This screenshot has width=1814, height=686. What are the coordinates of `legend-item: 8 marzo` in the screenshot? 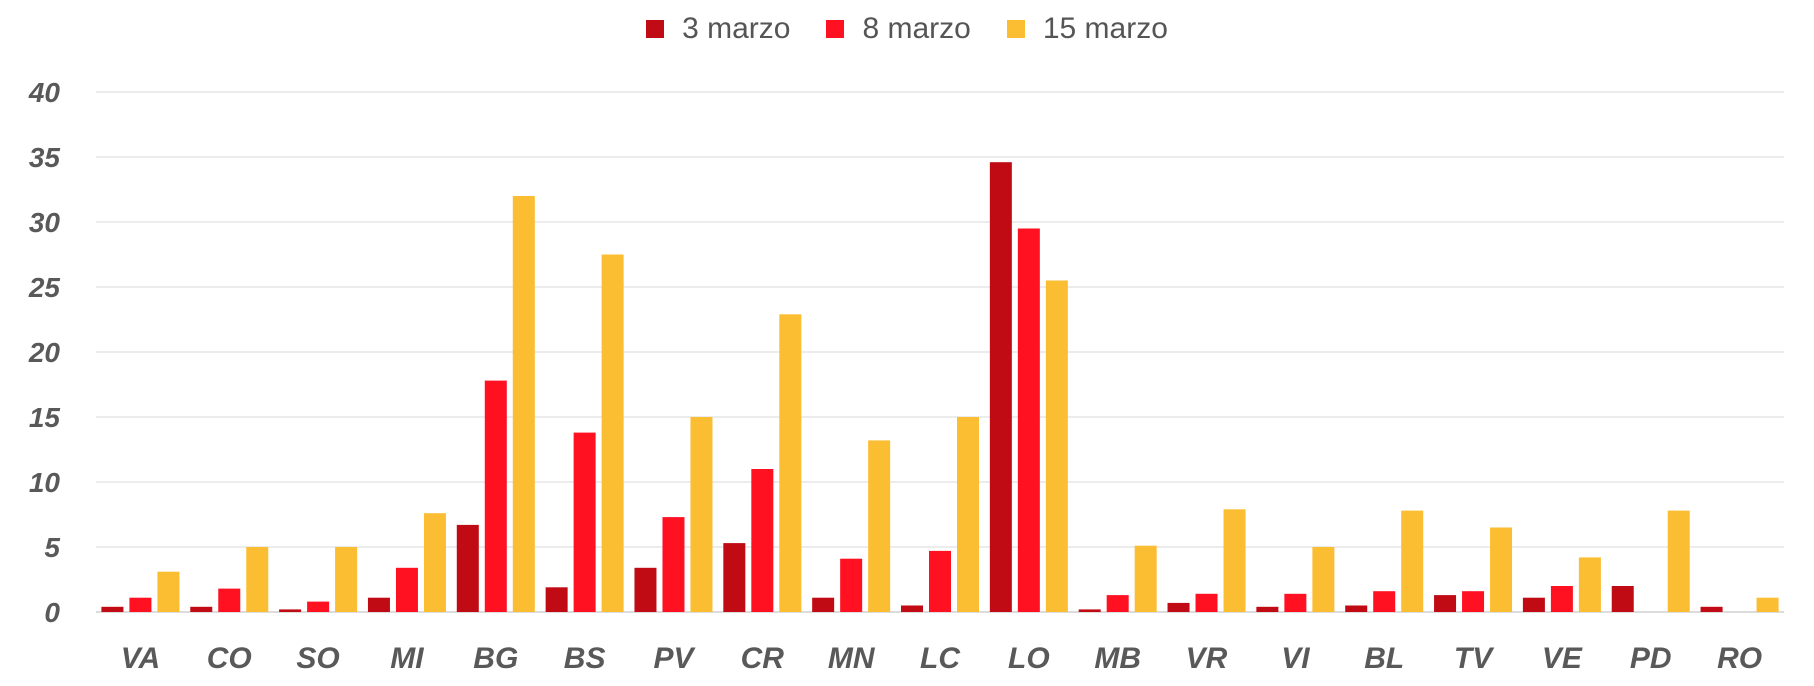 It's located at (898, 29).